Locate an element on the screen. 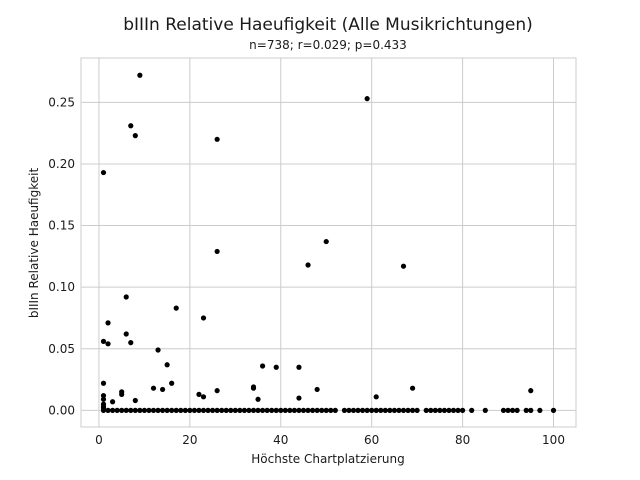  y-tick-label: 0.25 is located at coordinates (61, 102).